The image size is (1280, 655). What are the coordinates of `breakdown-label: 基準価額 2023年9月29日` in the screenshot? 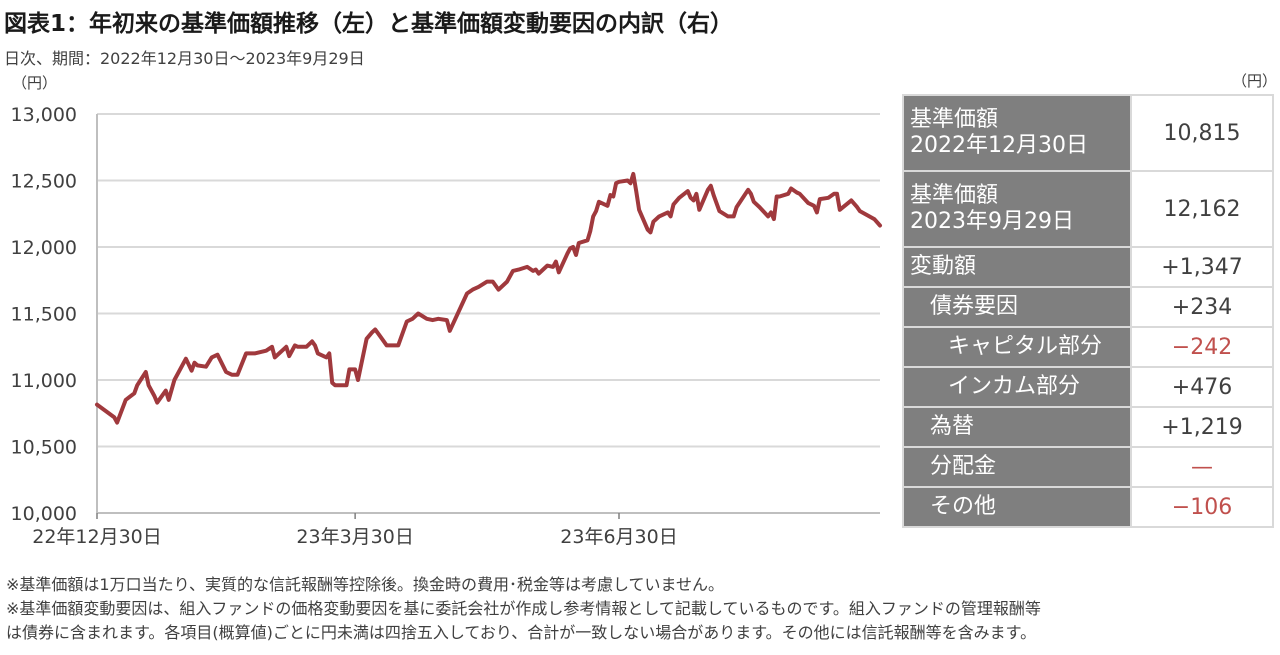 It's located at (1017, 209).